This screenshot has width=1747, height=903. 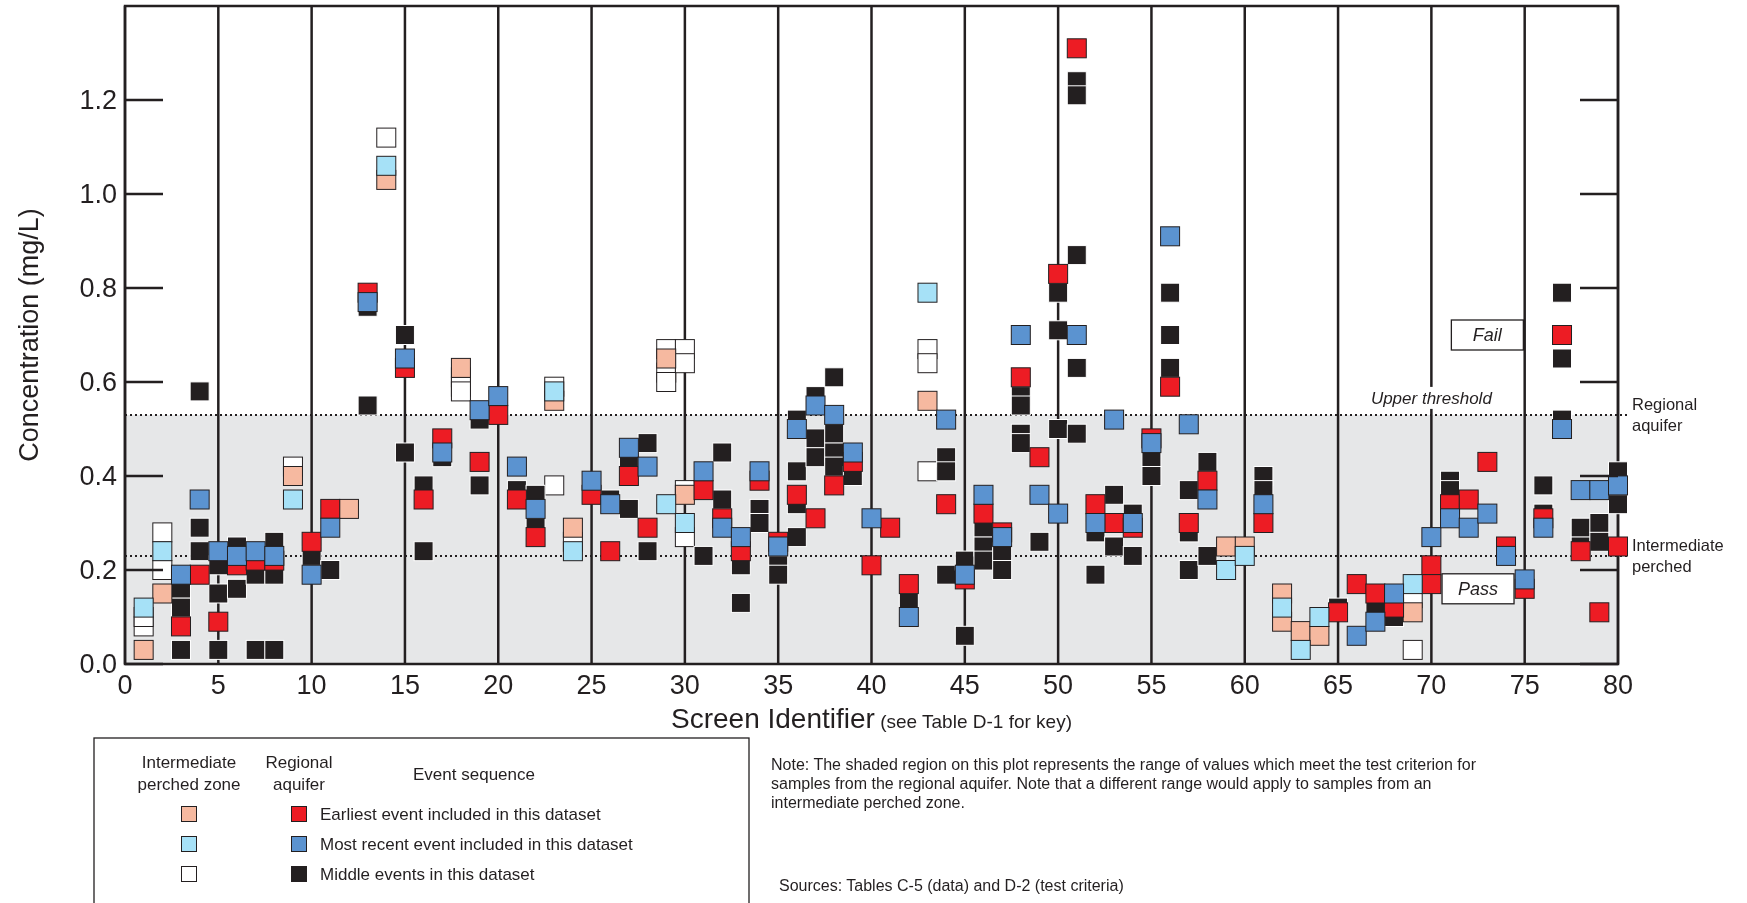 I want to click on ref-line-label: Intermediate perched, so click(x=1678, y=555).